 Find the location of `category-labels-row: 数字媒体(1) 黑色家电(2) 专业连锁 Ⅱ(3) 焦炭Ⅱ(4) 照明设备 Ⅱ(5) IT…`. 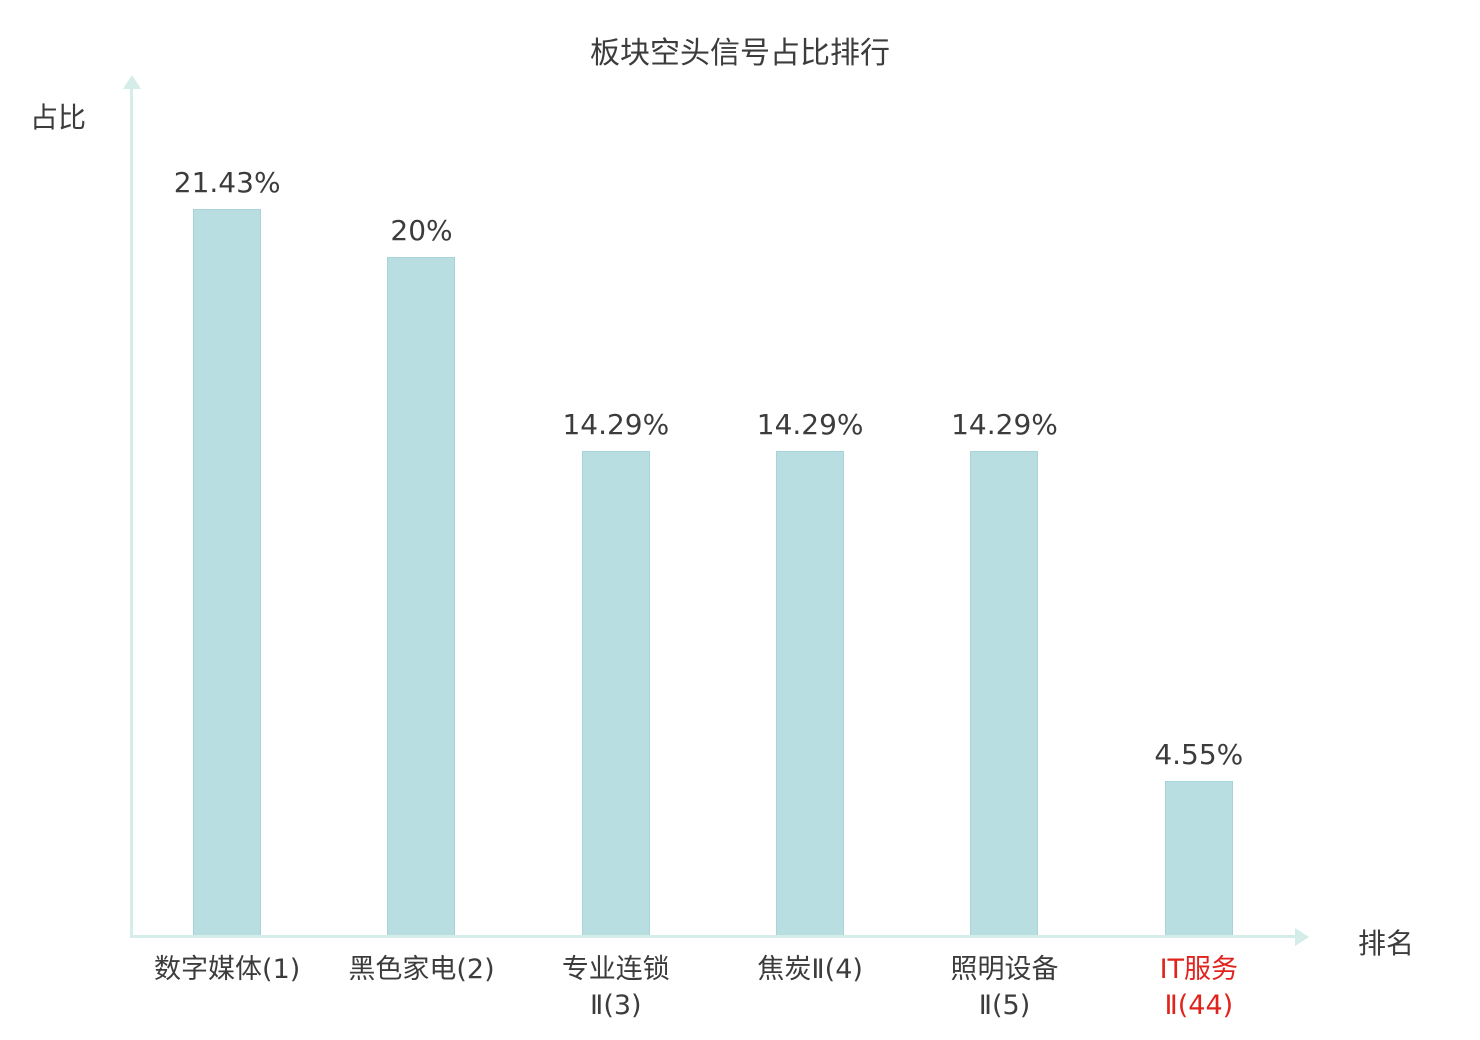

category-labels-row: 数字媒体(1) 黑色家电(2) 专业连锁 Ⅱ(3) 焦炭Ⅱ(4) 照明设备 Ⅱ(5) IT… is located at coordinates (713, 988).